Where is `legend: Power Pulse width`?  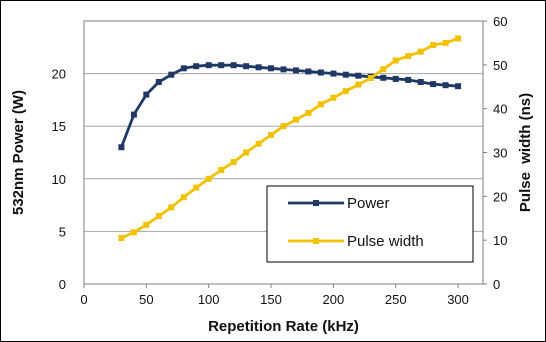
legend: Power Pulse width is located at coordinates (370, 224).